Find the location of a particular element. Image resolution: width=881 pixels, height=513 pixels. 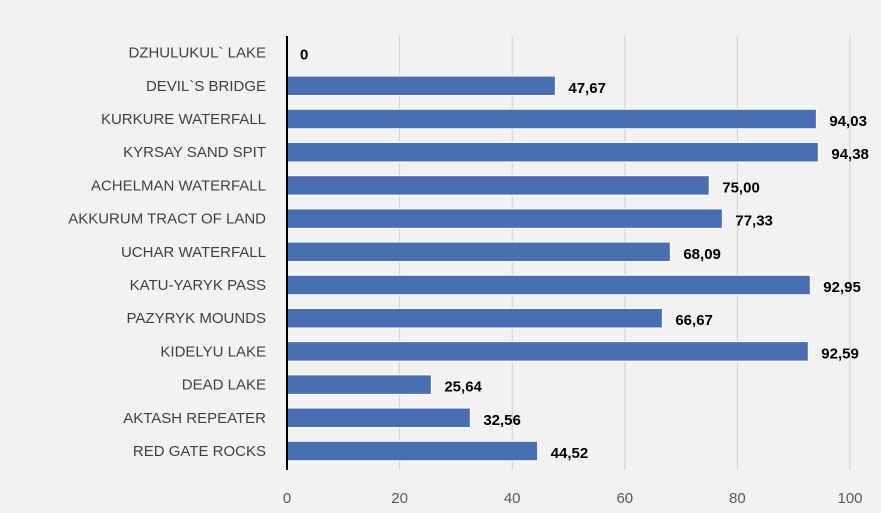

x-tick-label: 40 is located at coordinates (512, 498).